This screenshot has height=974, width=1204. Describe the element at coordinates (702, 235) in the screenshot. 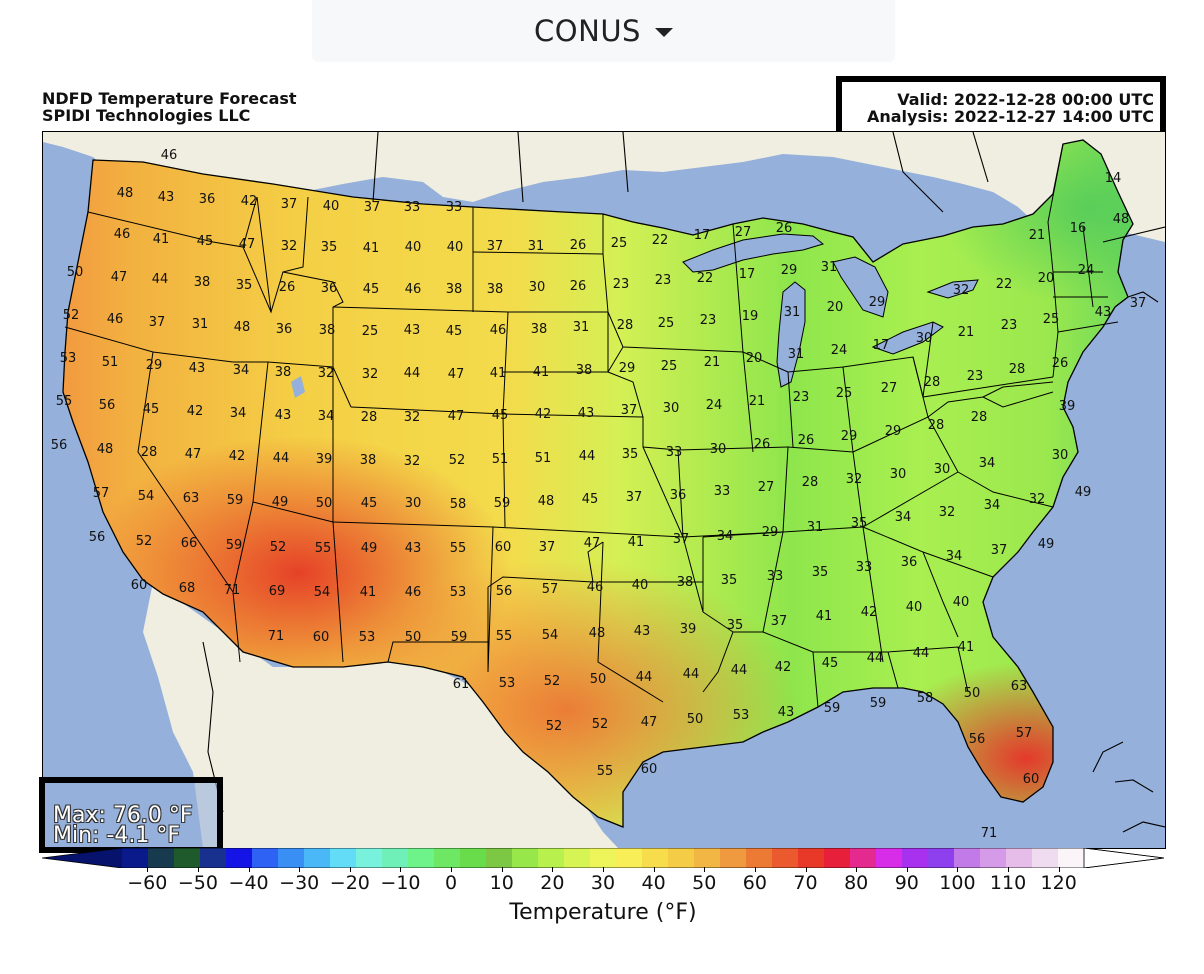

I see `temp-label: 17` at that location.